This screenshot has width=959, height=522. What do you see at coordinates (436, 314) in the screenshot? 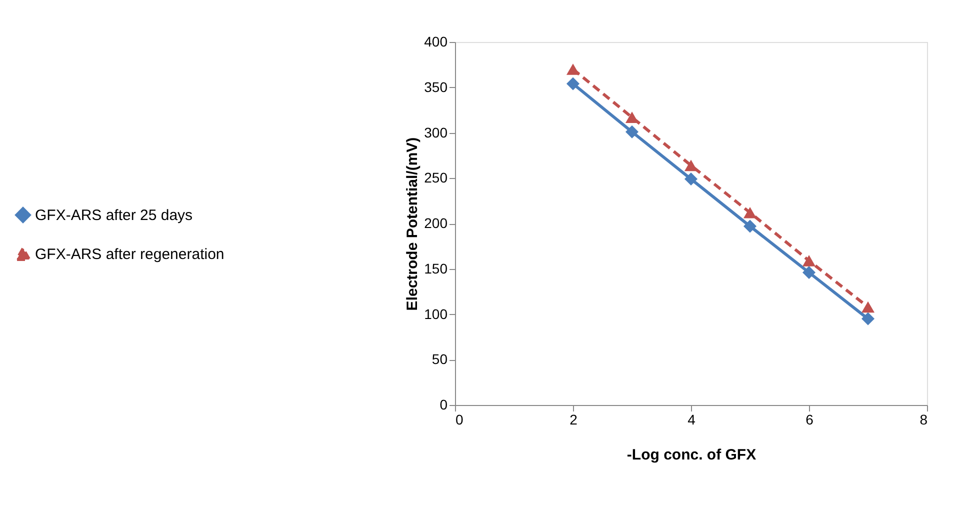
I see `y-tick-label: 100` at bounding box center [436, 314].